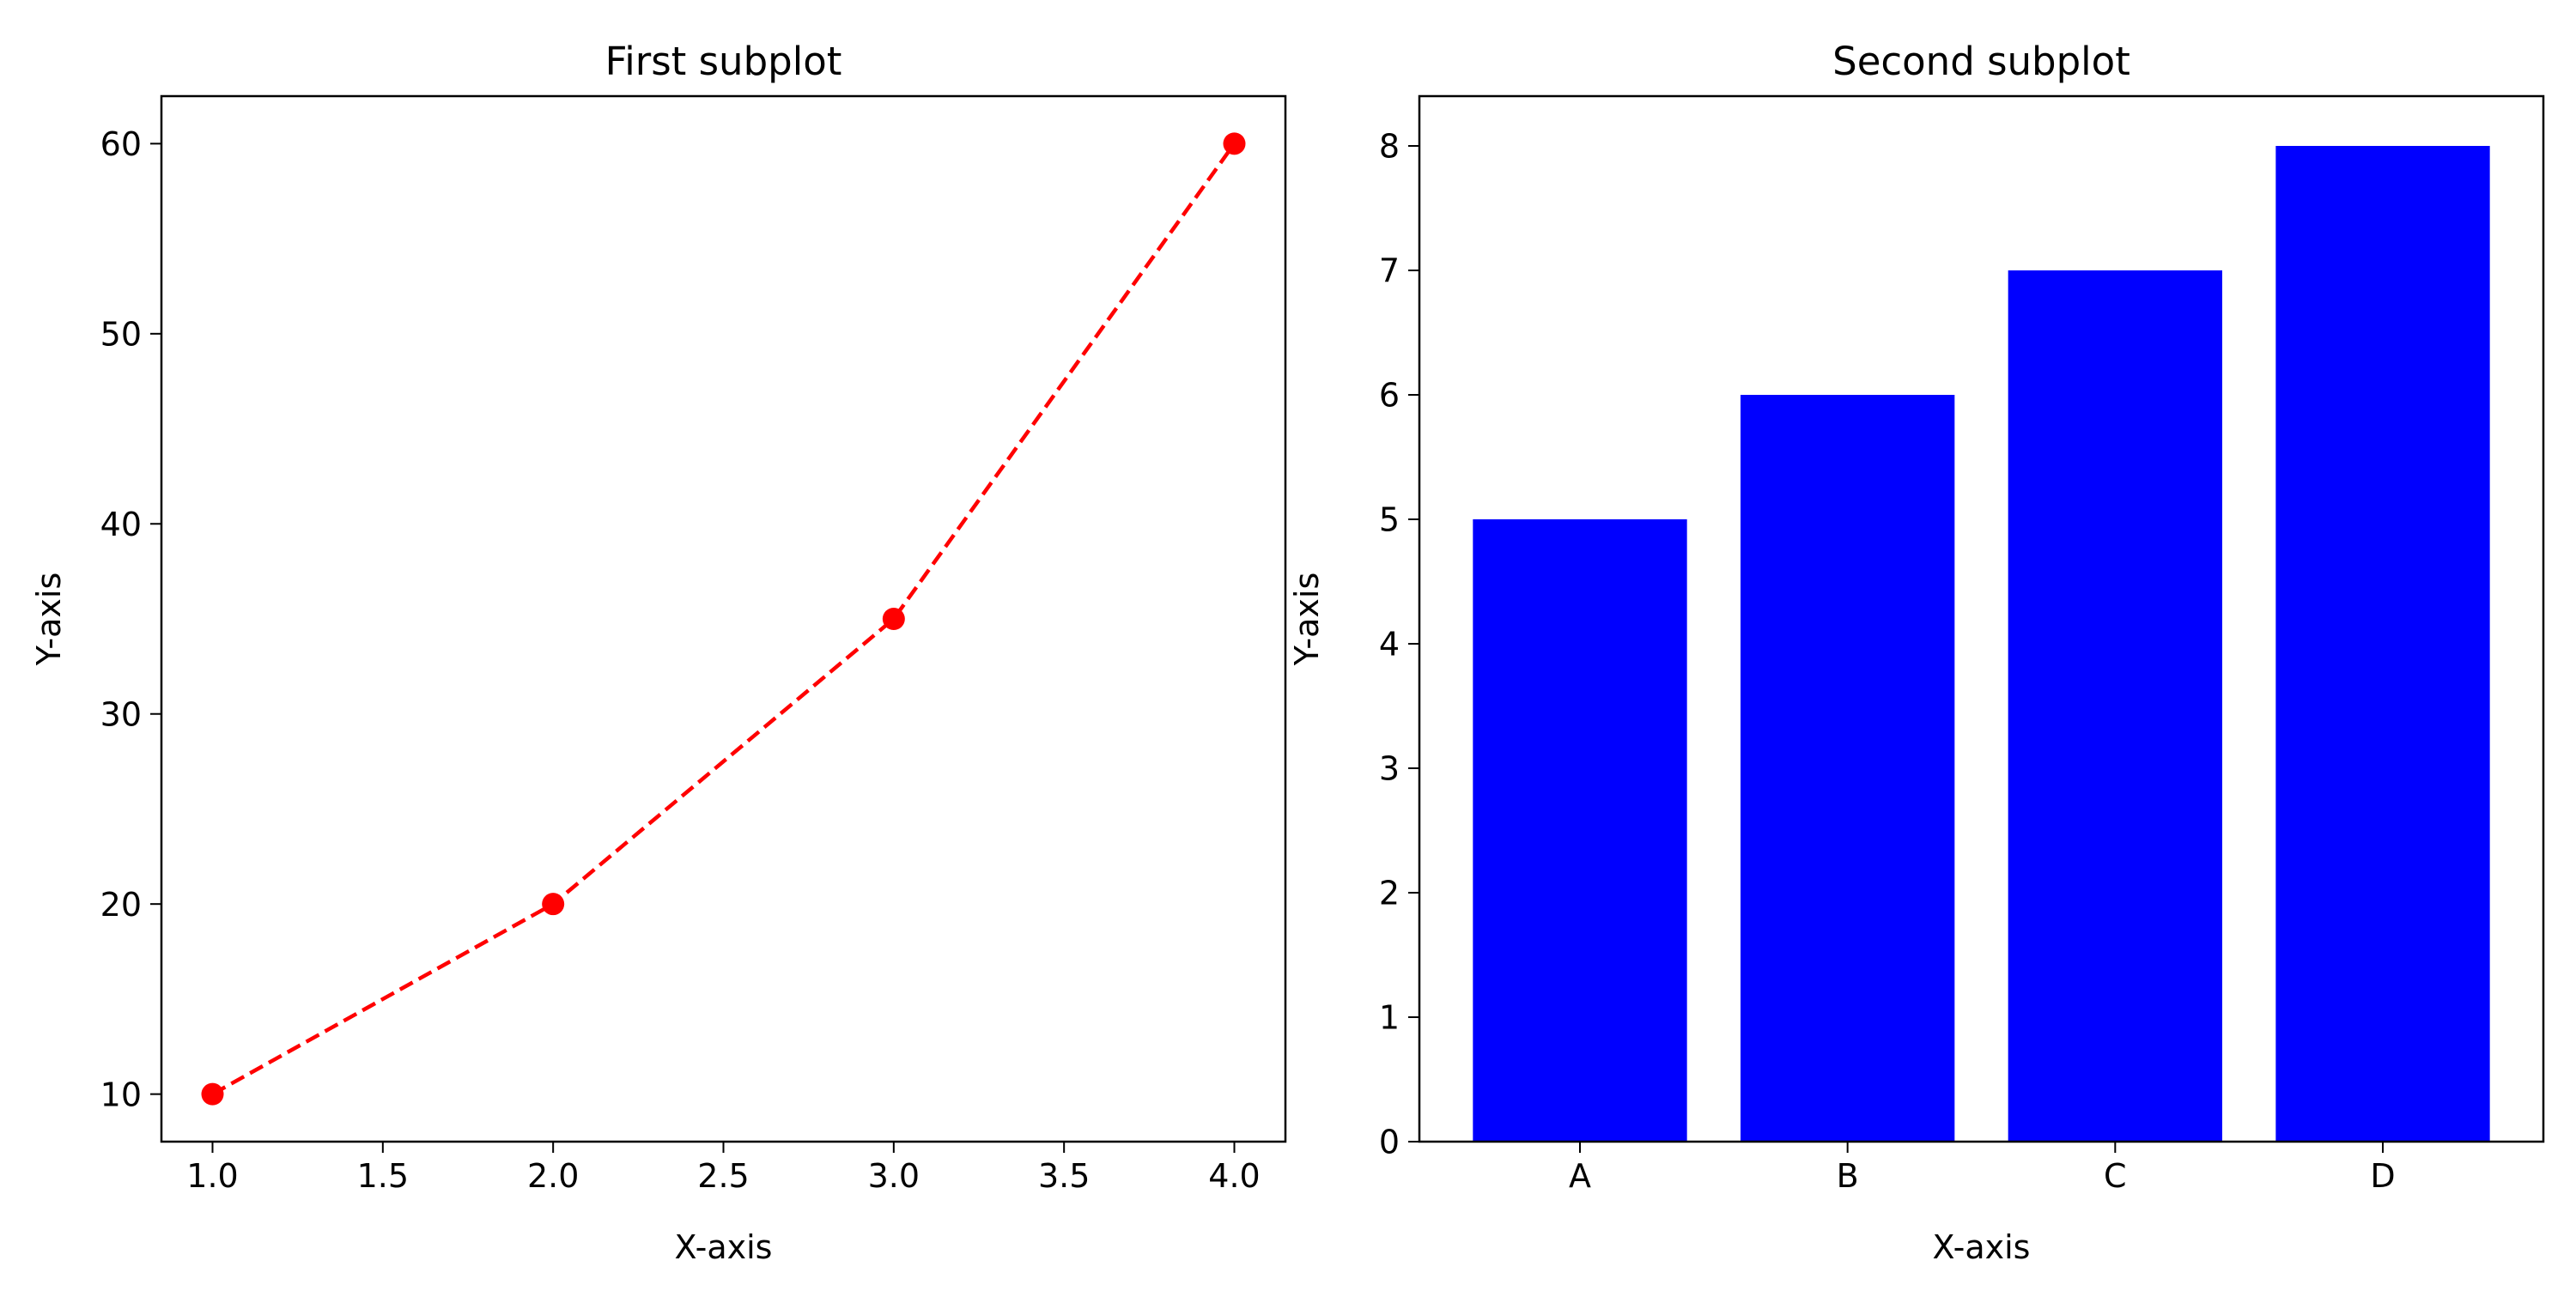 The height and width of the screenshot is (1291, 2576). I want to click on chart-title: First subplot, so click(724, 62).